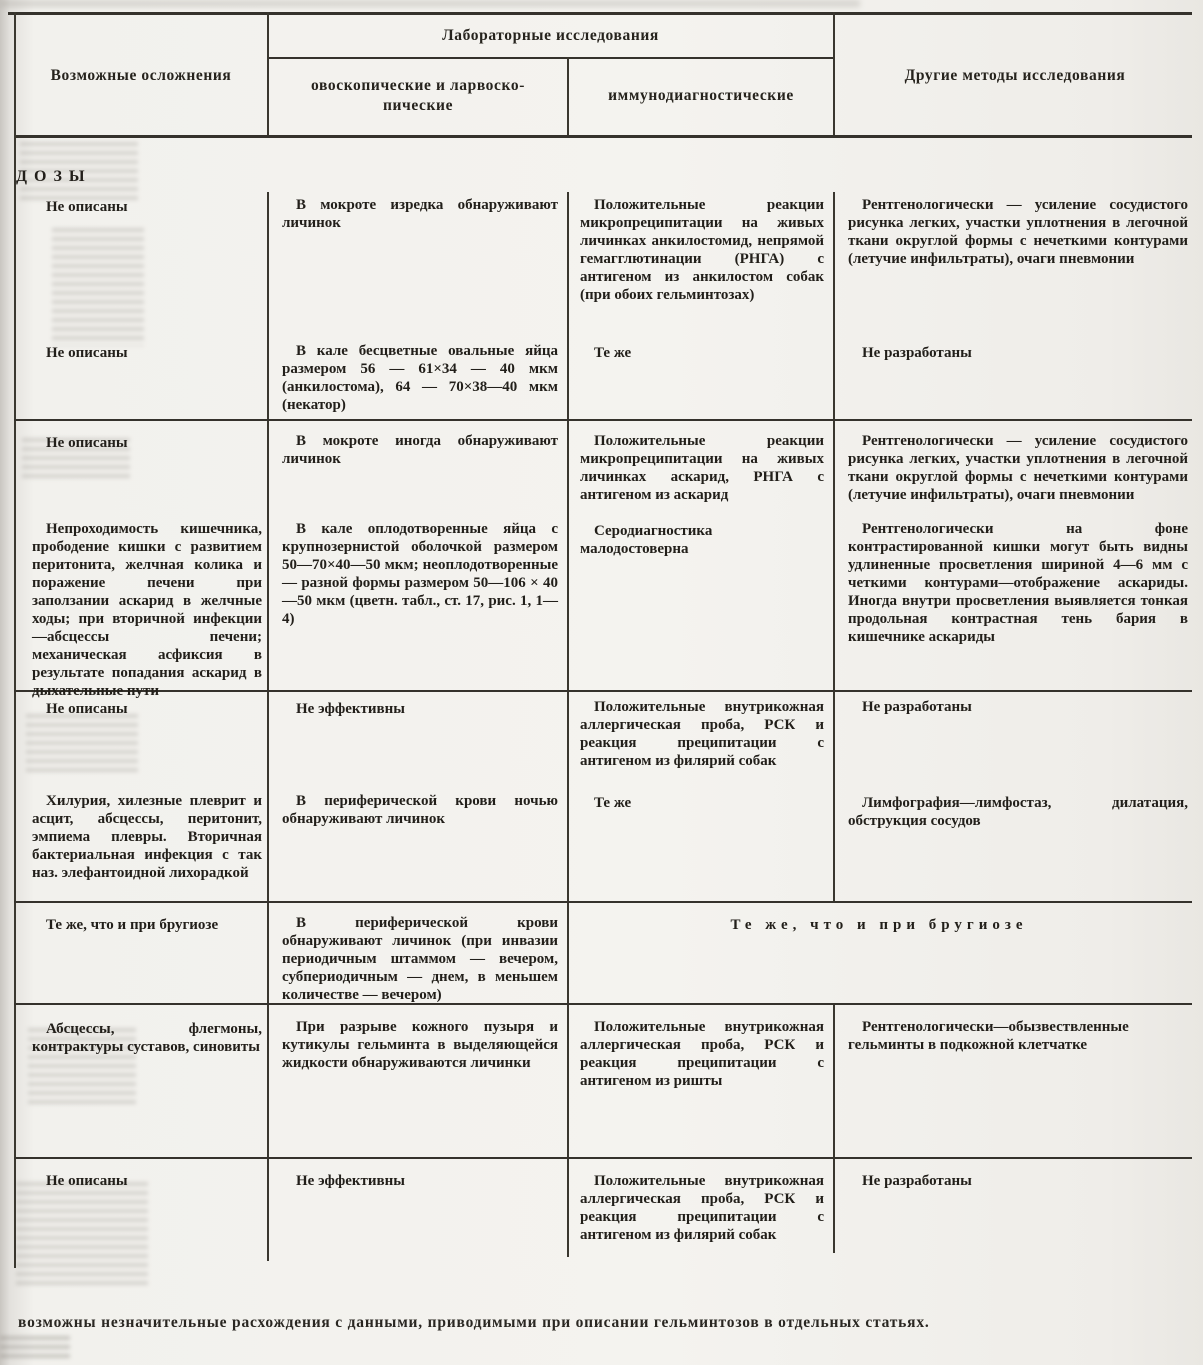 The width and height of the screenshot is (1203, 1365). I want to click on header-complications: Возможные осложнения, so click(141, 75).